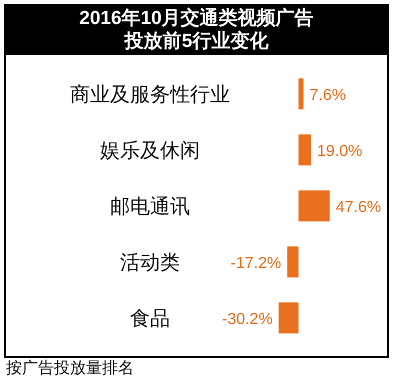 This screenshot has height=380, width=393. What do you see at coordinates (247, 319) in the screenshot?
I see `data-label: -30.2%` at bounding box center [247, 319].